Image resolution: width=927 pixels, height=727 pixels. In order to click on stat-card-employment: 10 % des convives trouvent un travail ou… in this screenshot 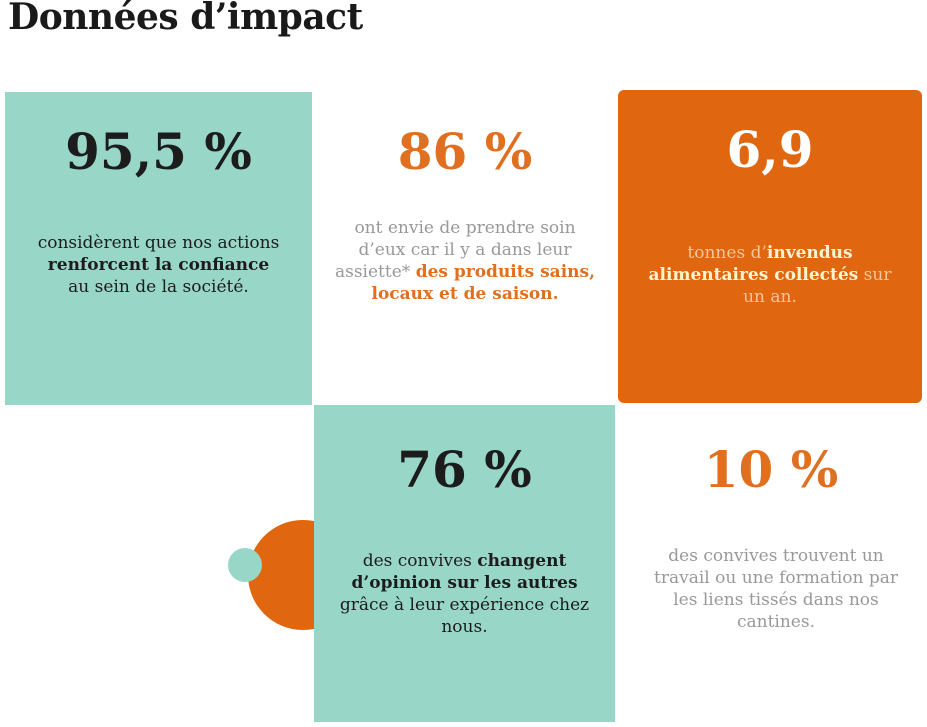, I will do `click(771, 563)`.